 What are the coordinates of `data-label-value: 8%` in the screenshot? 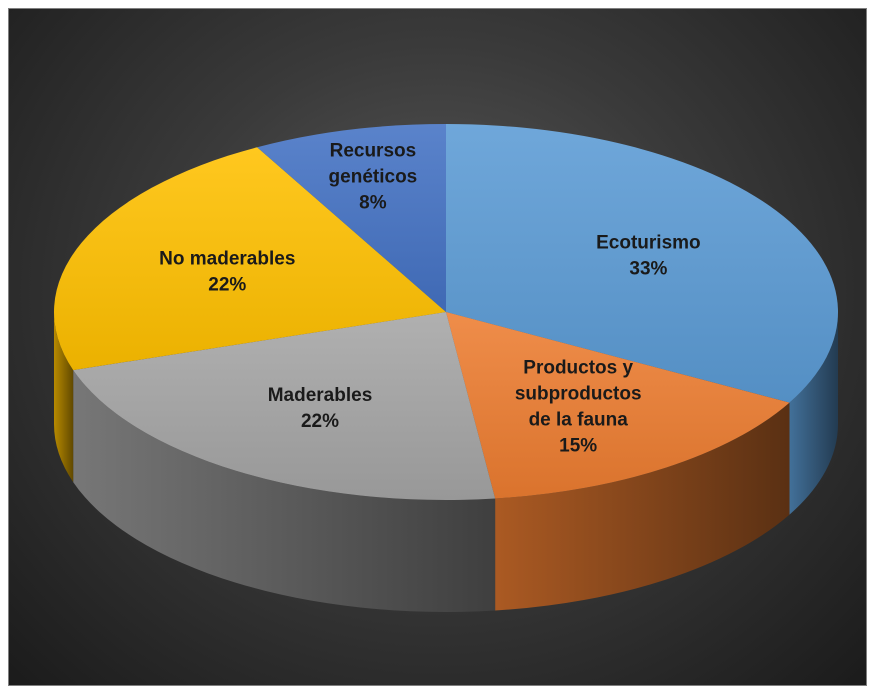 It's located at (373, 202).